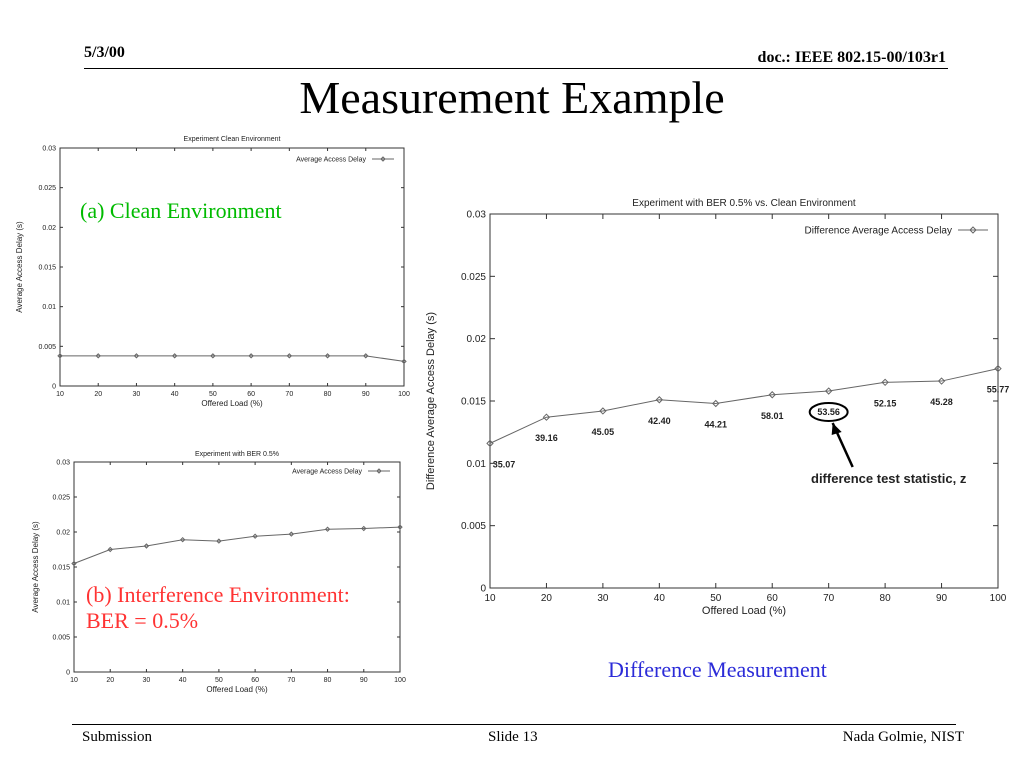 The height and width of the screenshot is (768, 1024). Describe the element at coordinates (998, 390) in the screenshot. I see `point-value-label: 55.77` at that location.